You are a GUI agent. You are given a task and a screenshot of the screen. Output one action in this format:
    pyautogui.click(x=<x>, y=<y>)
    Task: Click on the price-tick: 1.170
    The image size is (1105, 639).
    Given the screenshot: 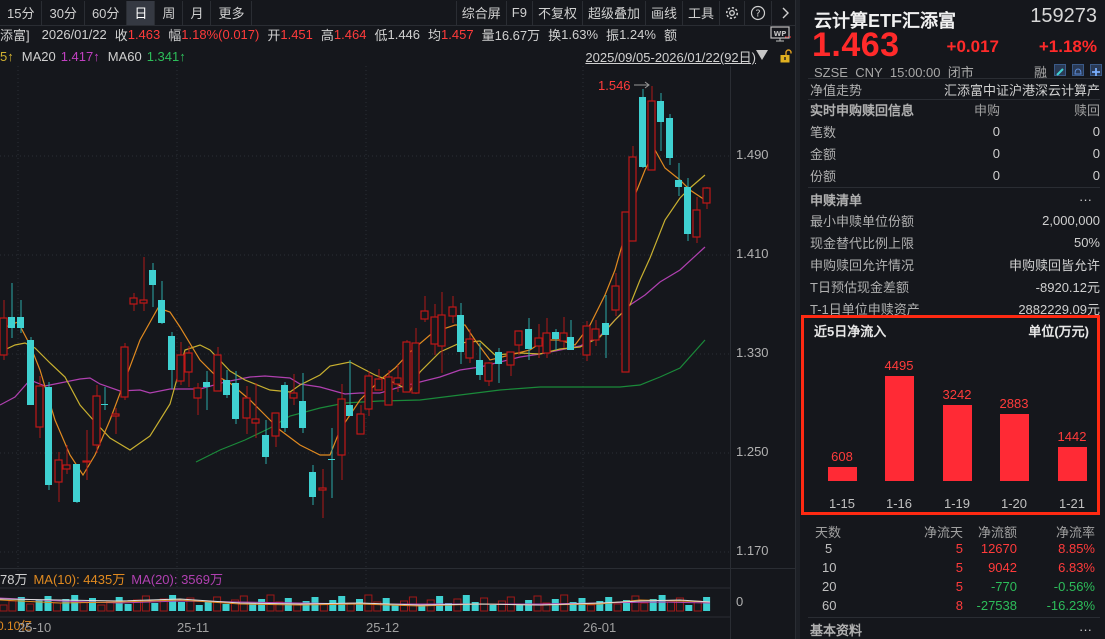 What is the action you would take?
    pyautogui.click(x=752, y=550)
    